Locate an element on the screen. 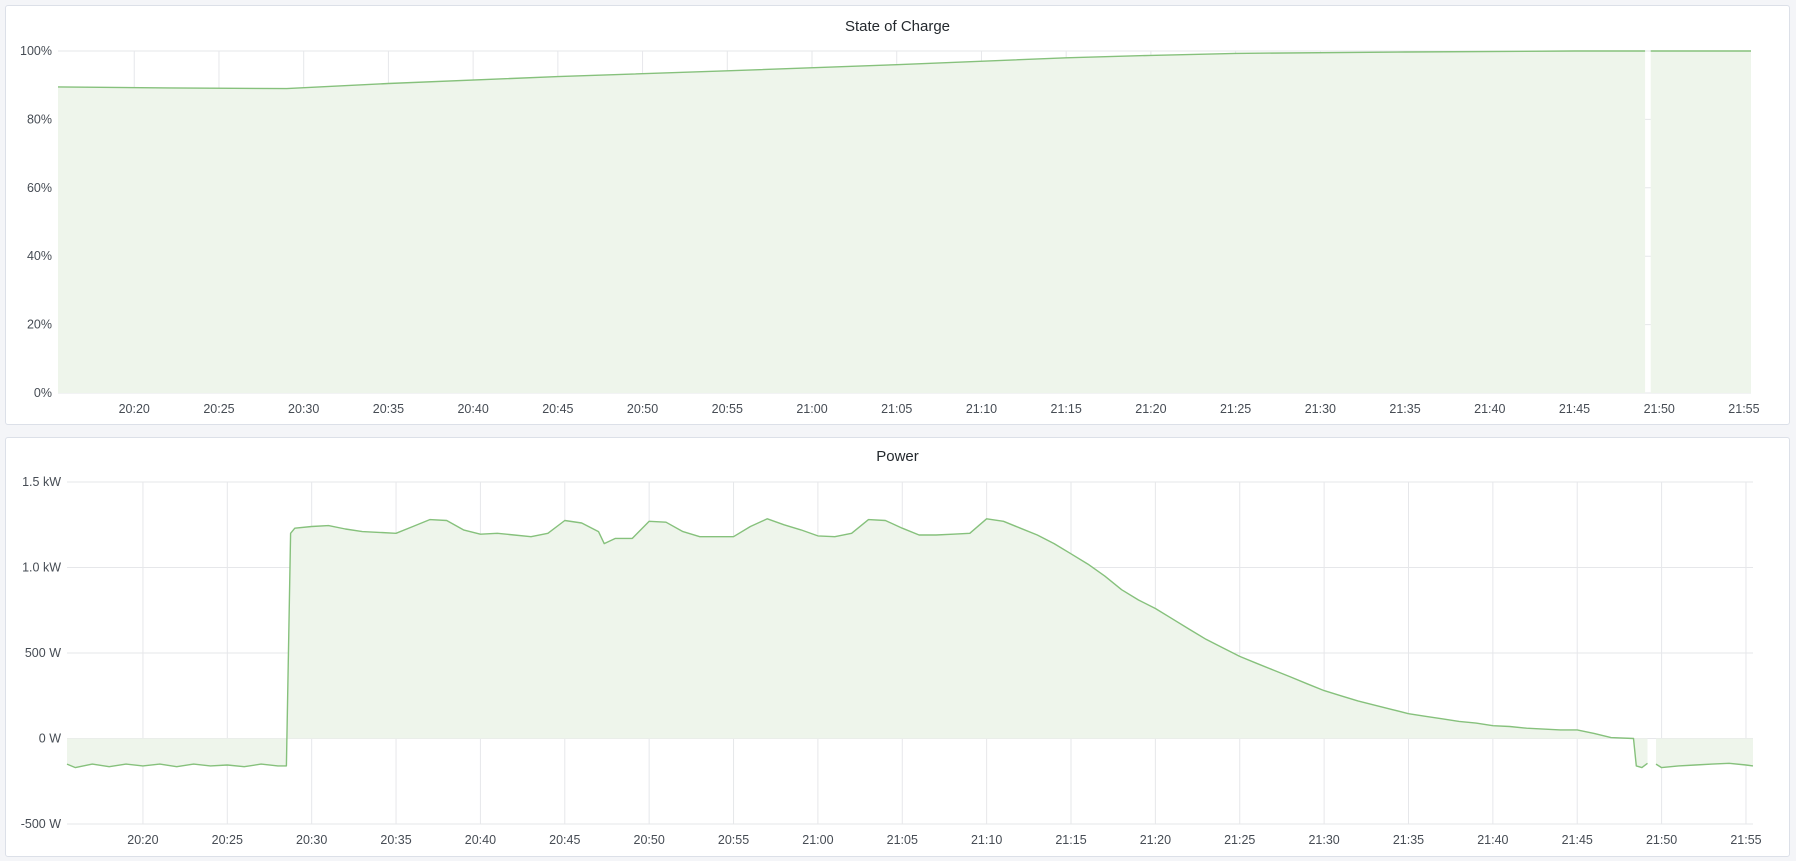 Image resolution: width=1796 pixels, height=861 pixels. y-tick-label: 60% is located at coordinates (39, 188).